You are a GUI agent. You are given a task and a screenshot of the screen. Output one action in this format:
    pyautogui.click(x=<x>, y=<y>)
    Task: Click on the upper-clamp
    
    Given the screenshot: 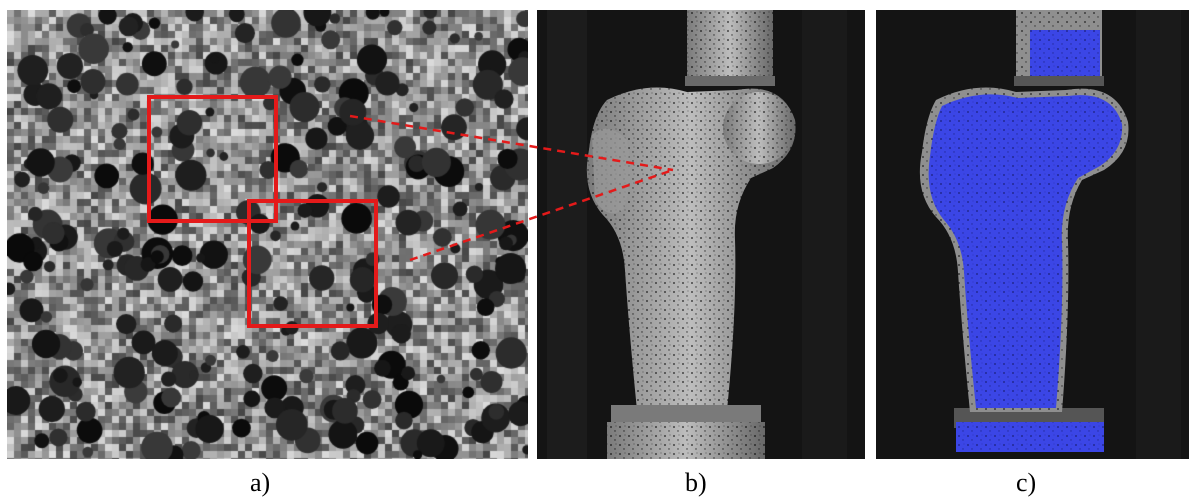 What is the action you would take?
    pyautogui.click(x=730, y=48)
    